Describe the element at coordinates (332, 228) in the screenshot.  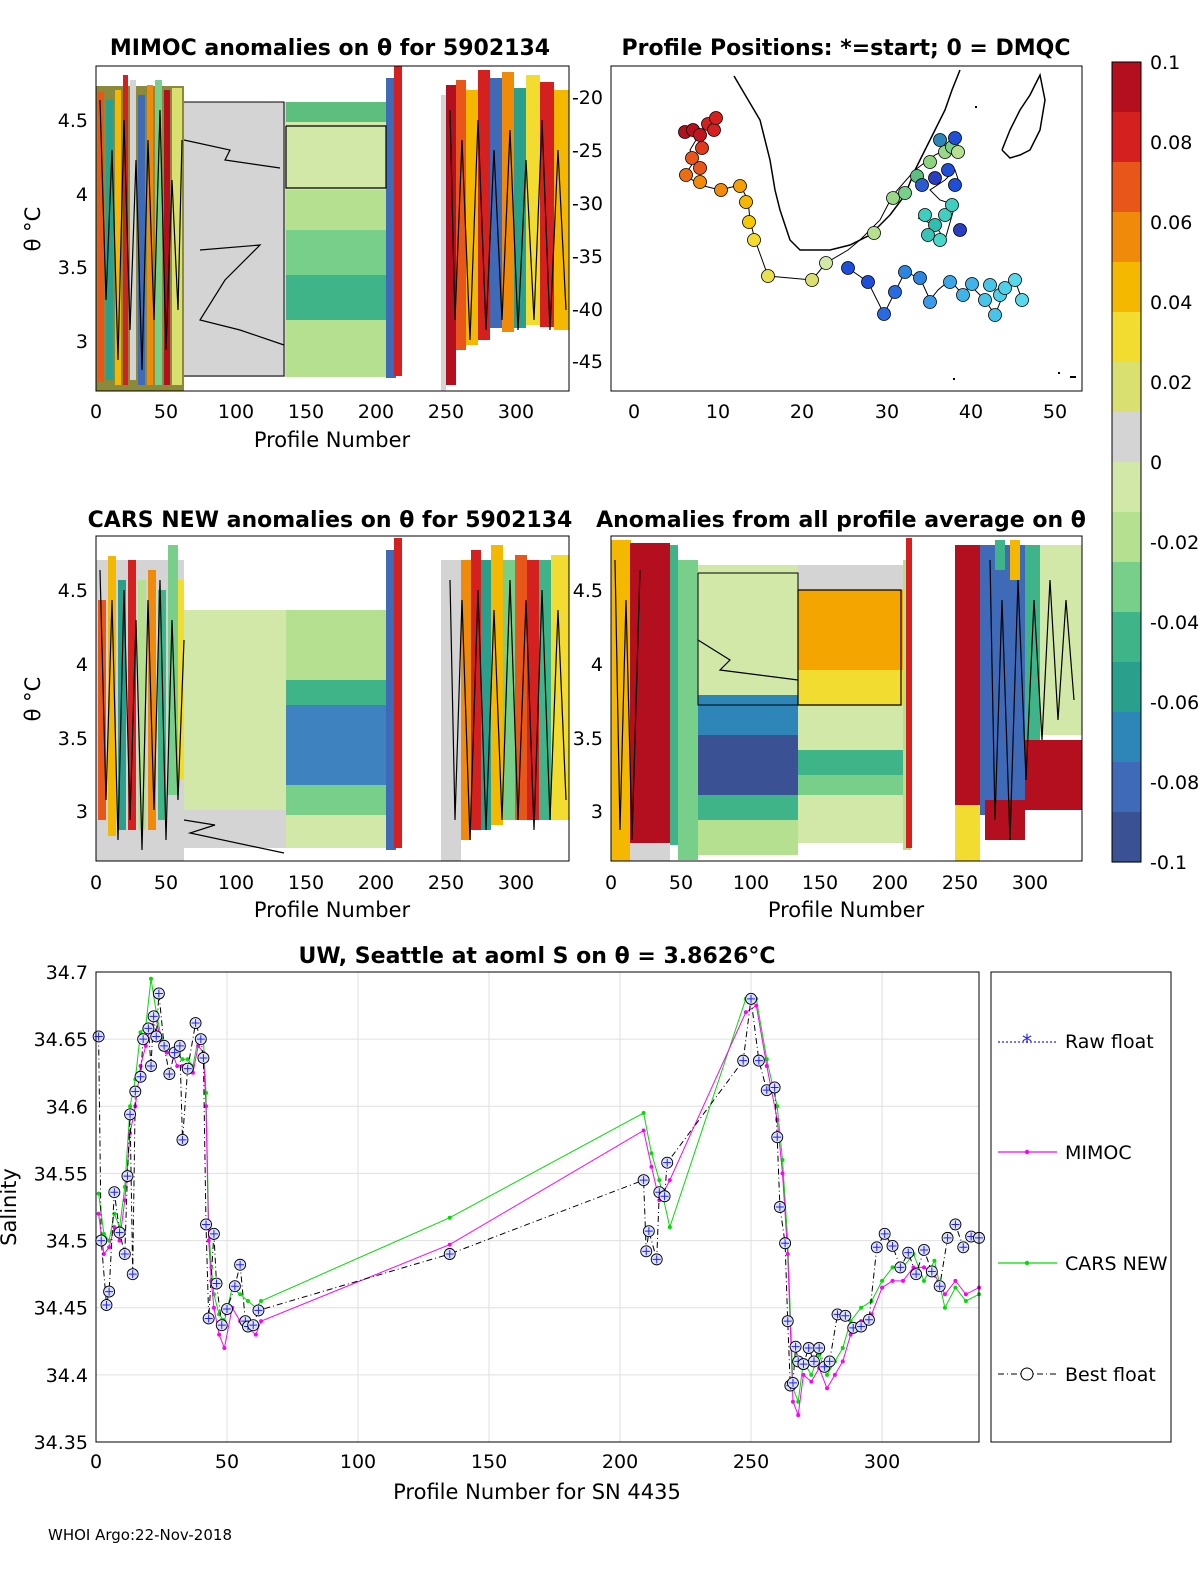
I see `mimoc-heatmap` at that location.